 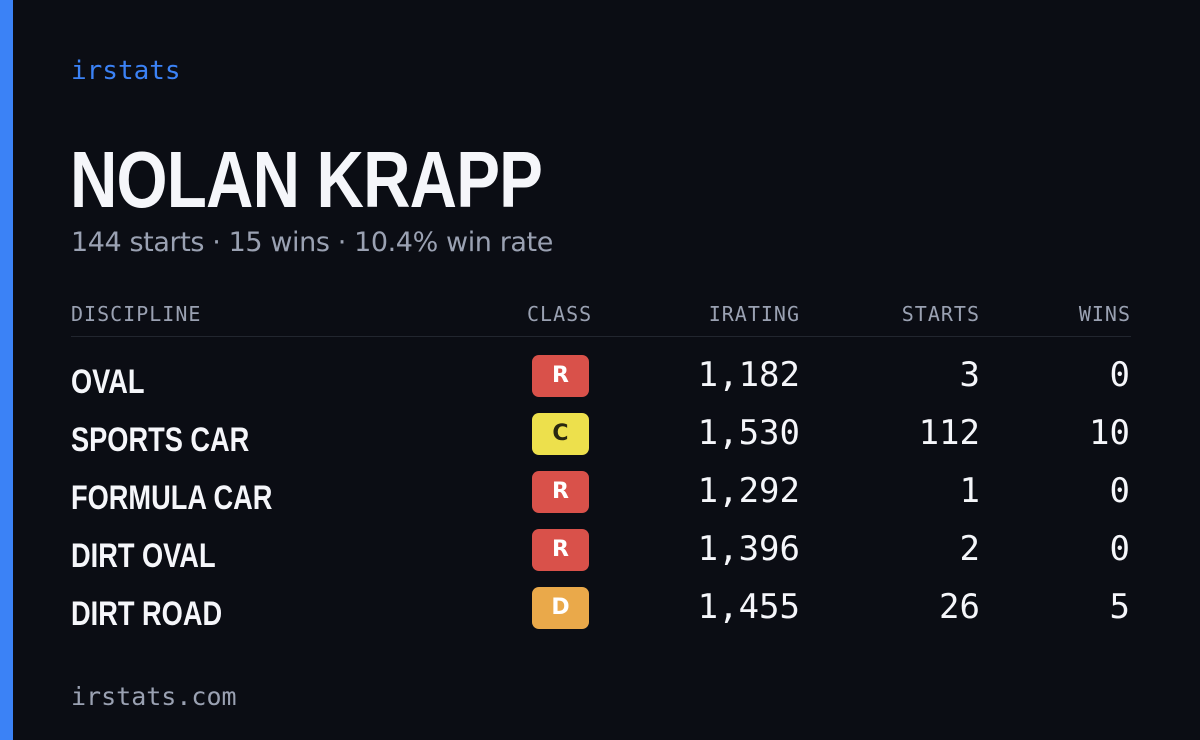 I want to click on row-discipline: OVAL, so click(x=108, y=382).